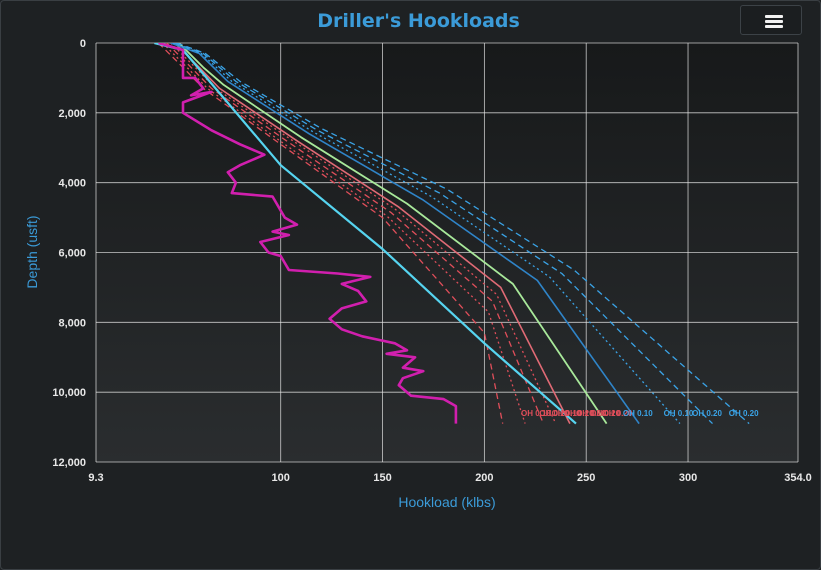 Image resolution: width=821 pixels, height=570 pixels. I want to click on x-tick-label: 100, so click(281, 478).